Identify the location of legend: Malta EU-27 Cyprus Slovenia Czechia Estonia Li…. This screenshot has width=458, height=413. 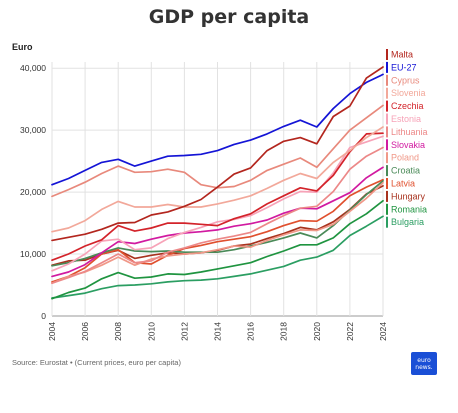
(407, 138).